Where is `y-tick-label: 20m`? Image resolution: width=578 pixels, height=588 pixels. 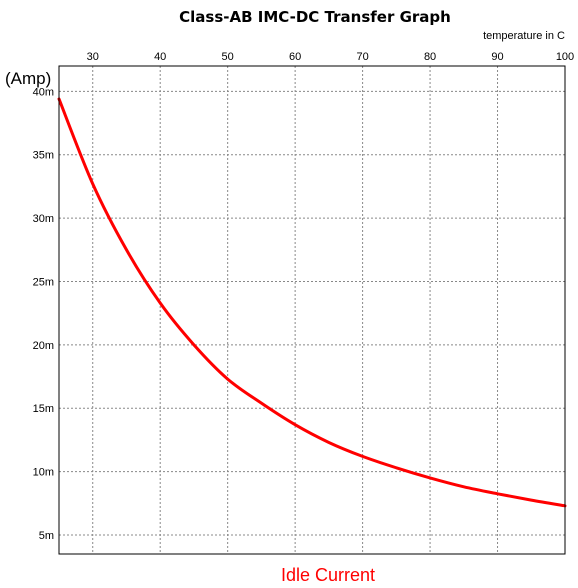 y-tick-label: 20m is located at coordinates (43, 346).